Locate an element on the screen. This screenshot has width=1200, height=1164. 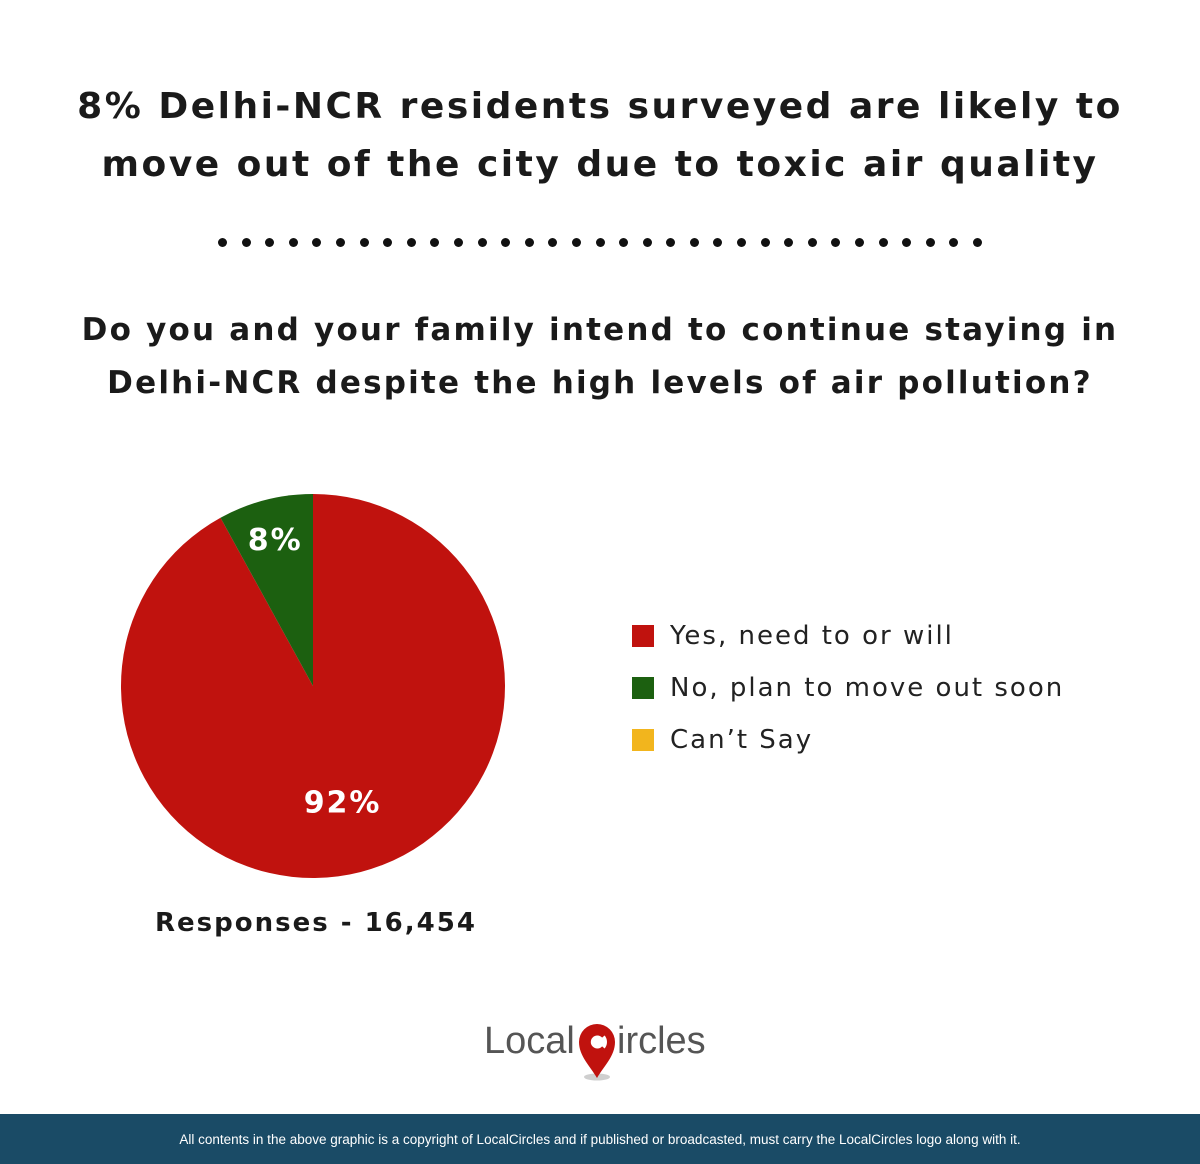
pie-label-no: 8% is located at coordinates (275, 540).